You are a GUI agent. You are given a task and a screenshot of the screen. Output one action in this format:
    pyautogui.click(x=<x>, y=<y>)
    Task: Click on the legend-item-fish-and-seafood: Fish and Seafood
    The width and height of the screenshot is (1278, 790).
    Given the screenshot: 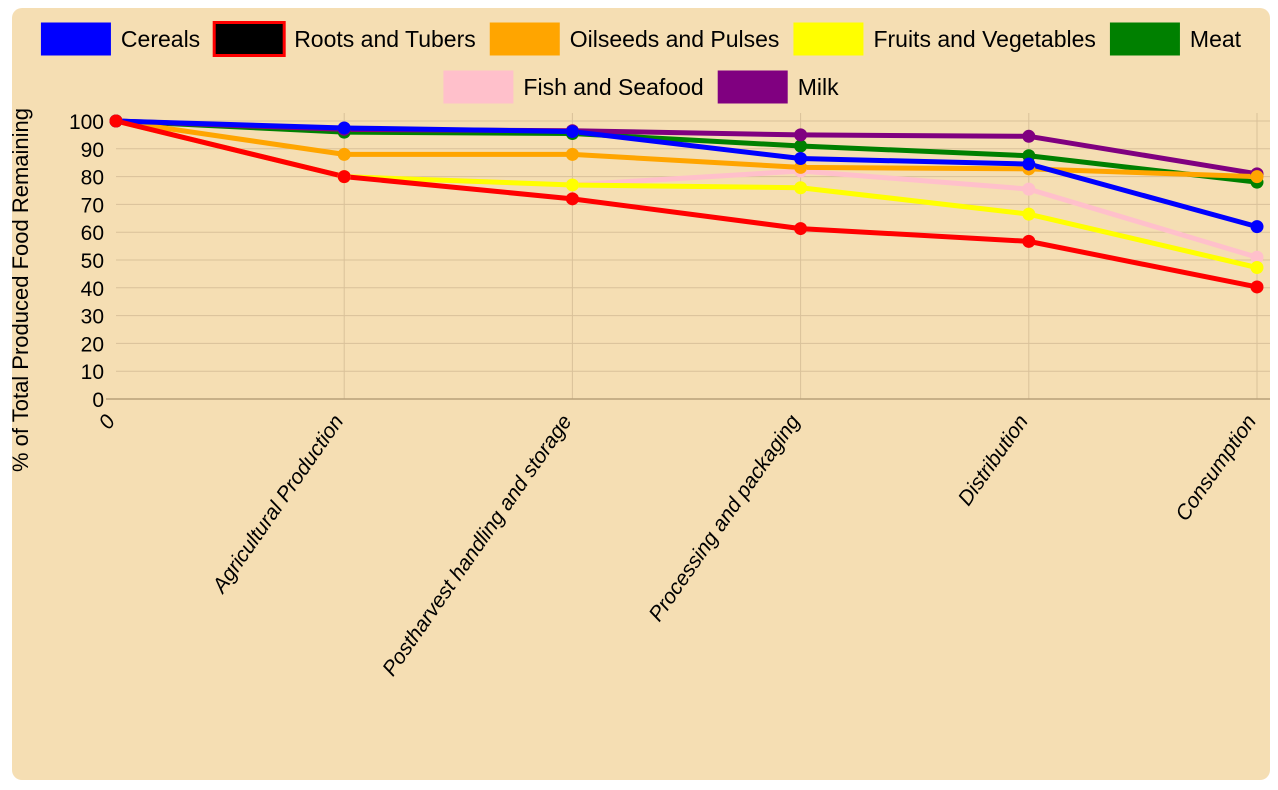 What is the action you would take?
    pyautogui.click(x=573, y=87)
    